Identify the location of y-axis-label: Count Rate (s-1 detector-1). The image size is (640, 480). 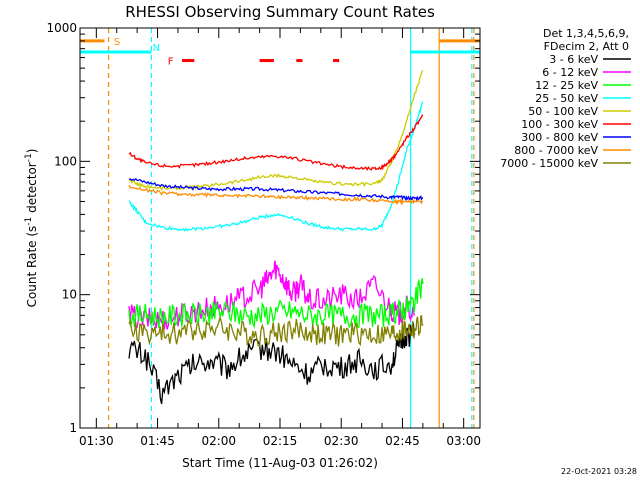
(31, 228).